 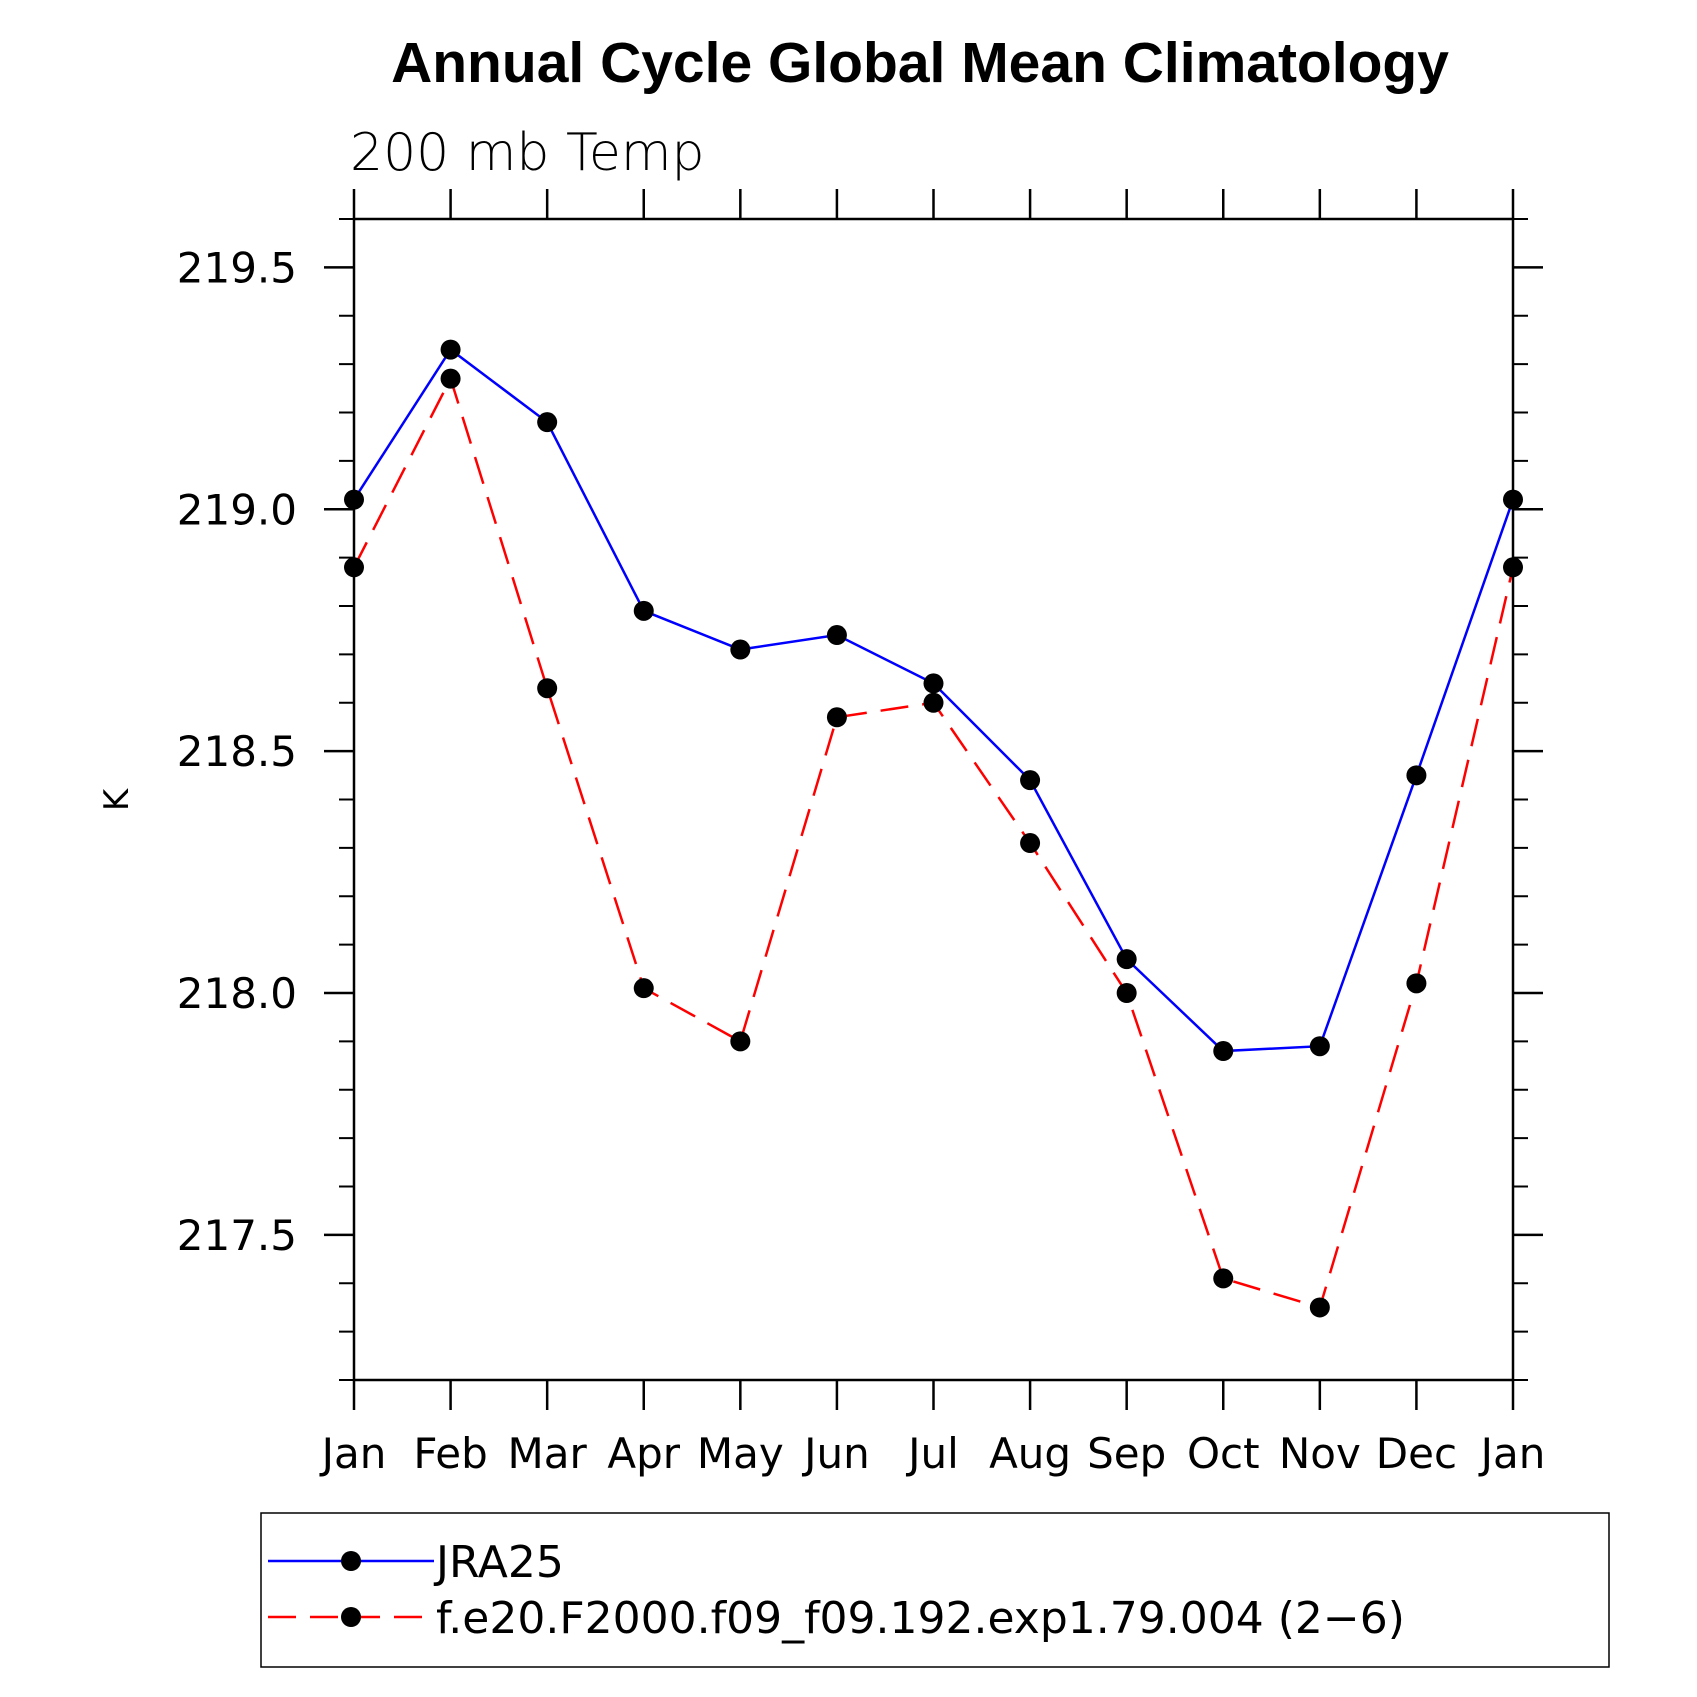 What do you see at coordinates (237, 509) in the screenshot?
I see `y-tick-label: 219.0` at bounding box center [237, 509].